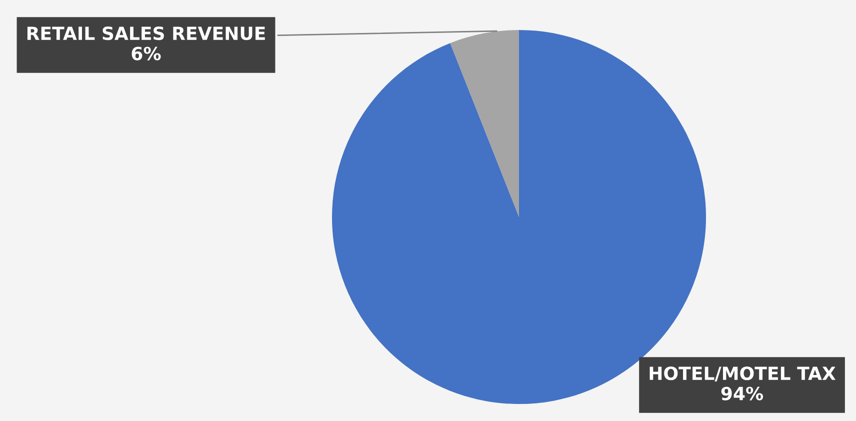 The width and height of the screenshot is (856, 421). Describe the element at coordinates (146, 33) in the screenshot. I see `slice-label: RETAIL SALES REVENUE` at that location.